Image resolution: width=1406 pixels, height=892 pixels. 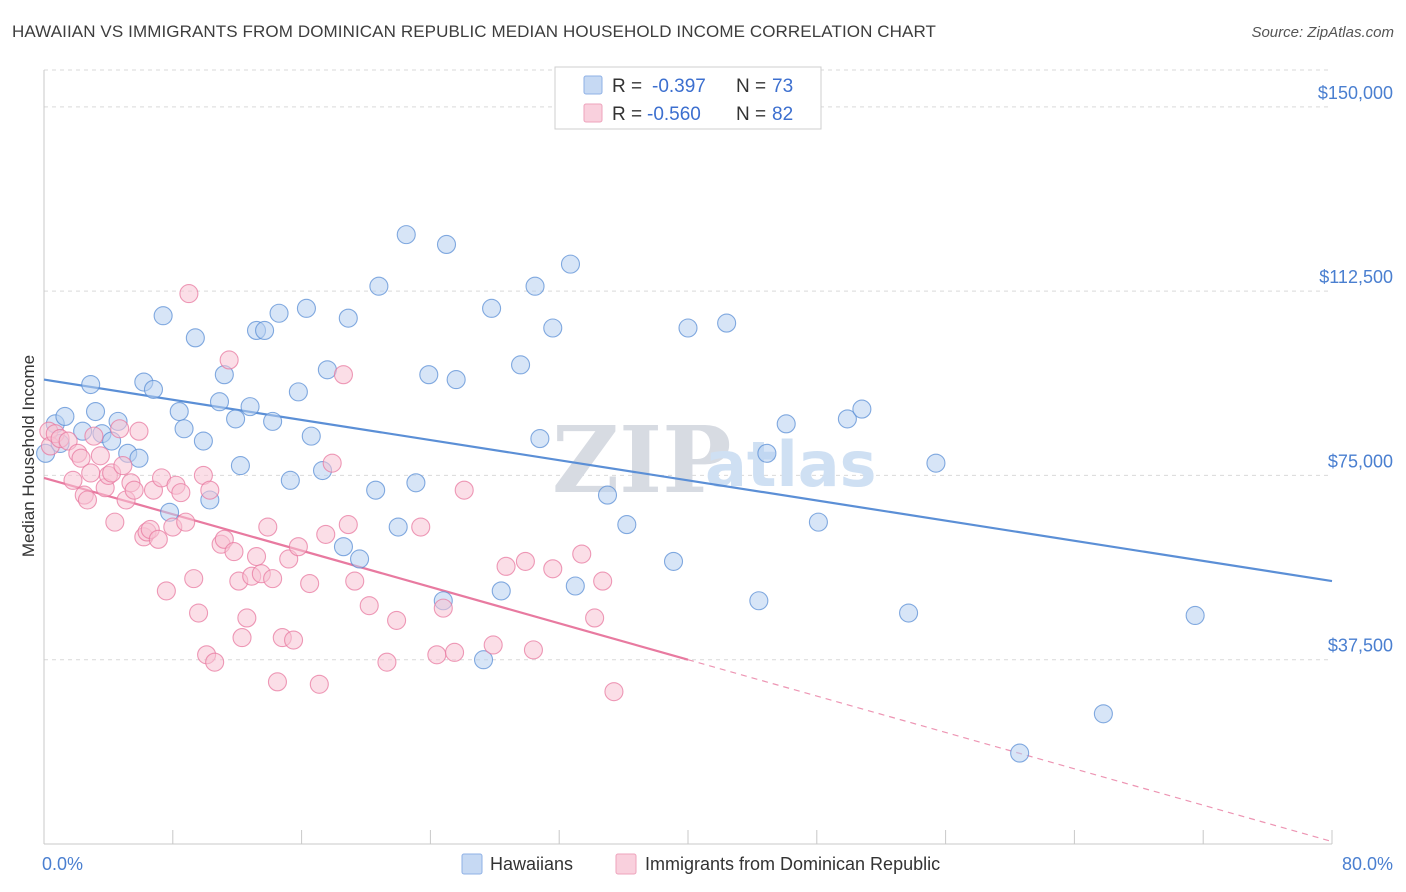 What do you see at coordinates (593, 85) in the screenshot?
I see `stats-swatch-hawaiians` at bounding box center [593, 85].